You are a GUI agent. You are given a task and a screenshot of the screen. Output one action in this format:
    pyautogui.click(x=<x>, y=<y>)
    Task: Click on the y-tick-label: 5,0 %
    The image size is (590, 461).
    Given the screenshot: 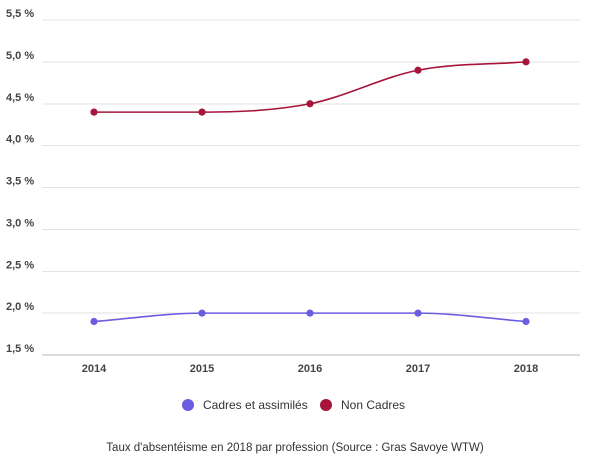 What is the action you would take?
    pyautogui.click(x=20, y=56)
    